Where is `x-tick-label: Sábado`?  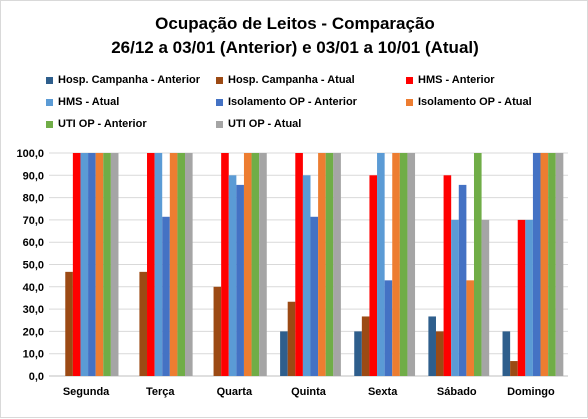 x-tick-label: Sábado is located at coordinates (457, 392).